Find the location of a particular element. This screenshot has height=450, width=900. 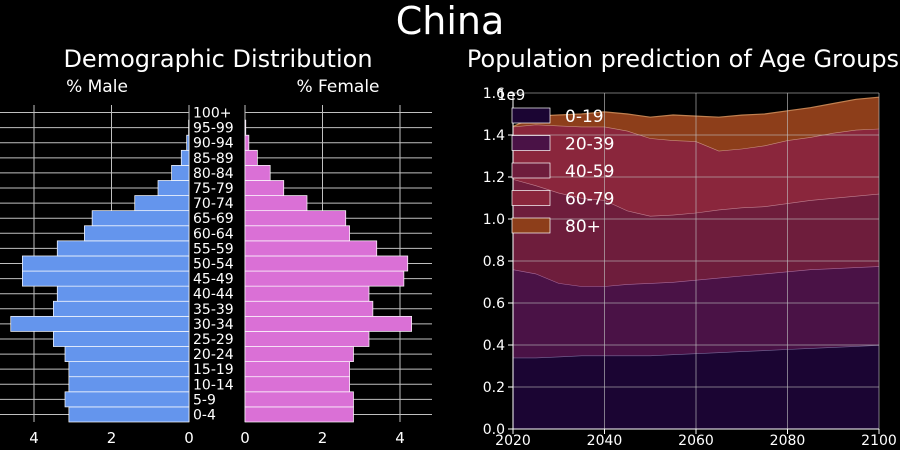

age-label-80-84: 80-84 is located at coordinates (213, 174).